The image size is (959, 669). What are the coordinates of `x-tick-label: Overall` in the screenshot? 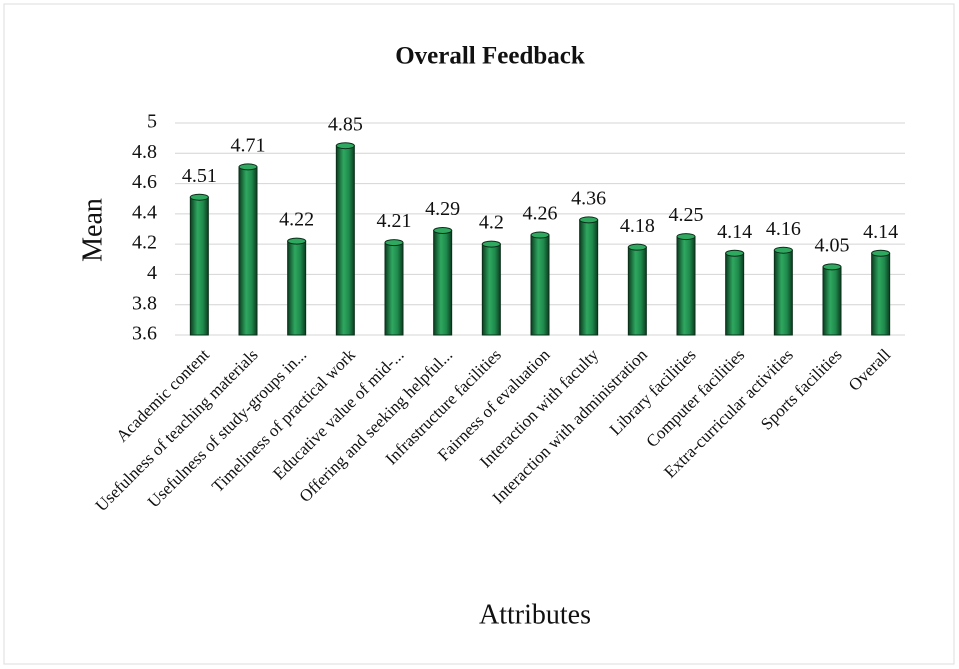 It's located at (870, 370).